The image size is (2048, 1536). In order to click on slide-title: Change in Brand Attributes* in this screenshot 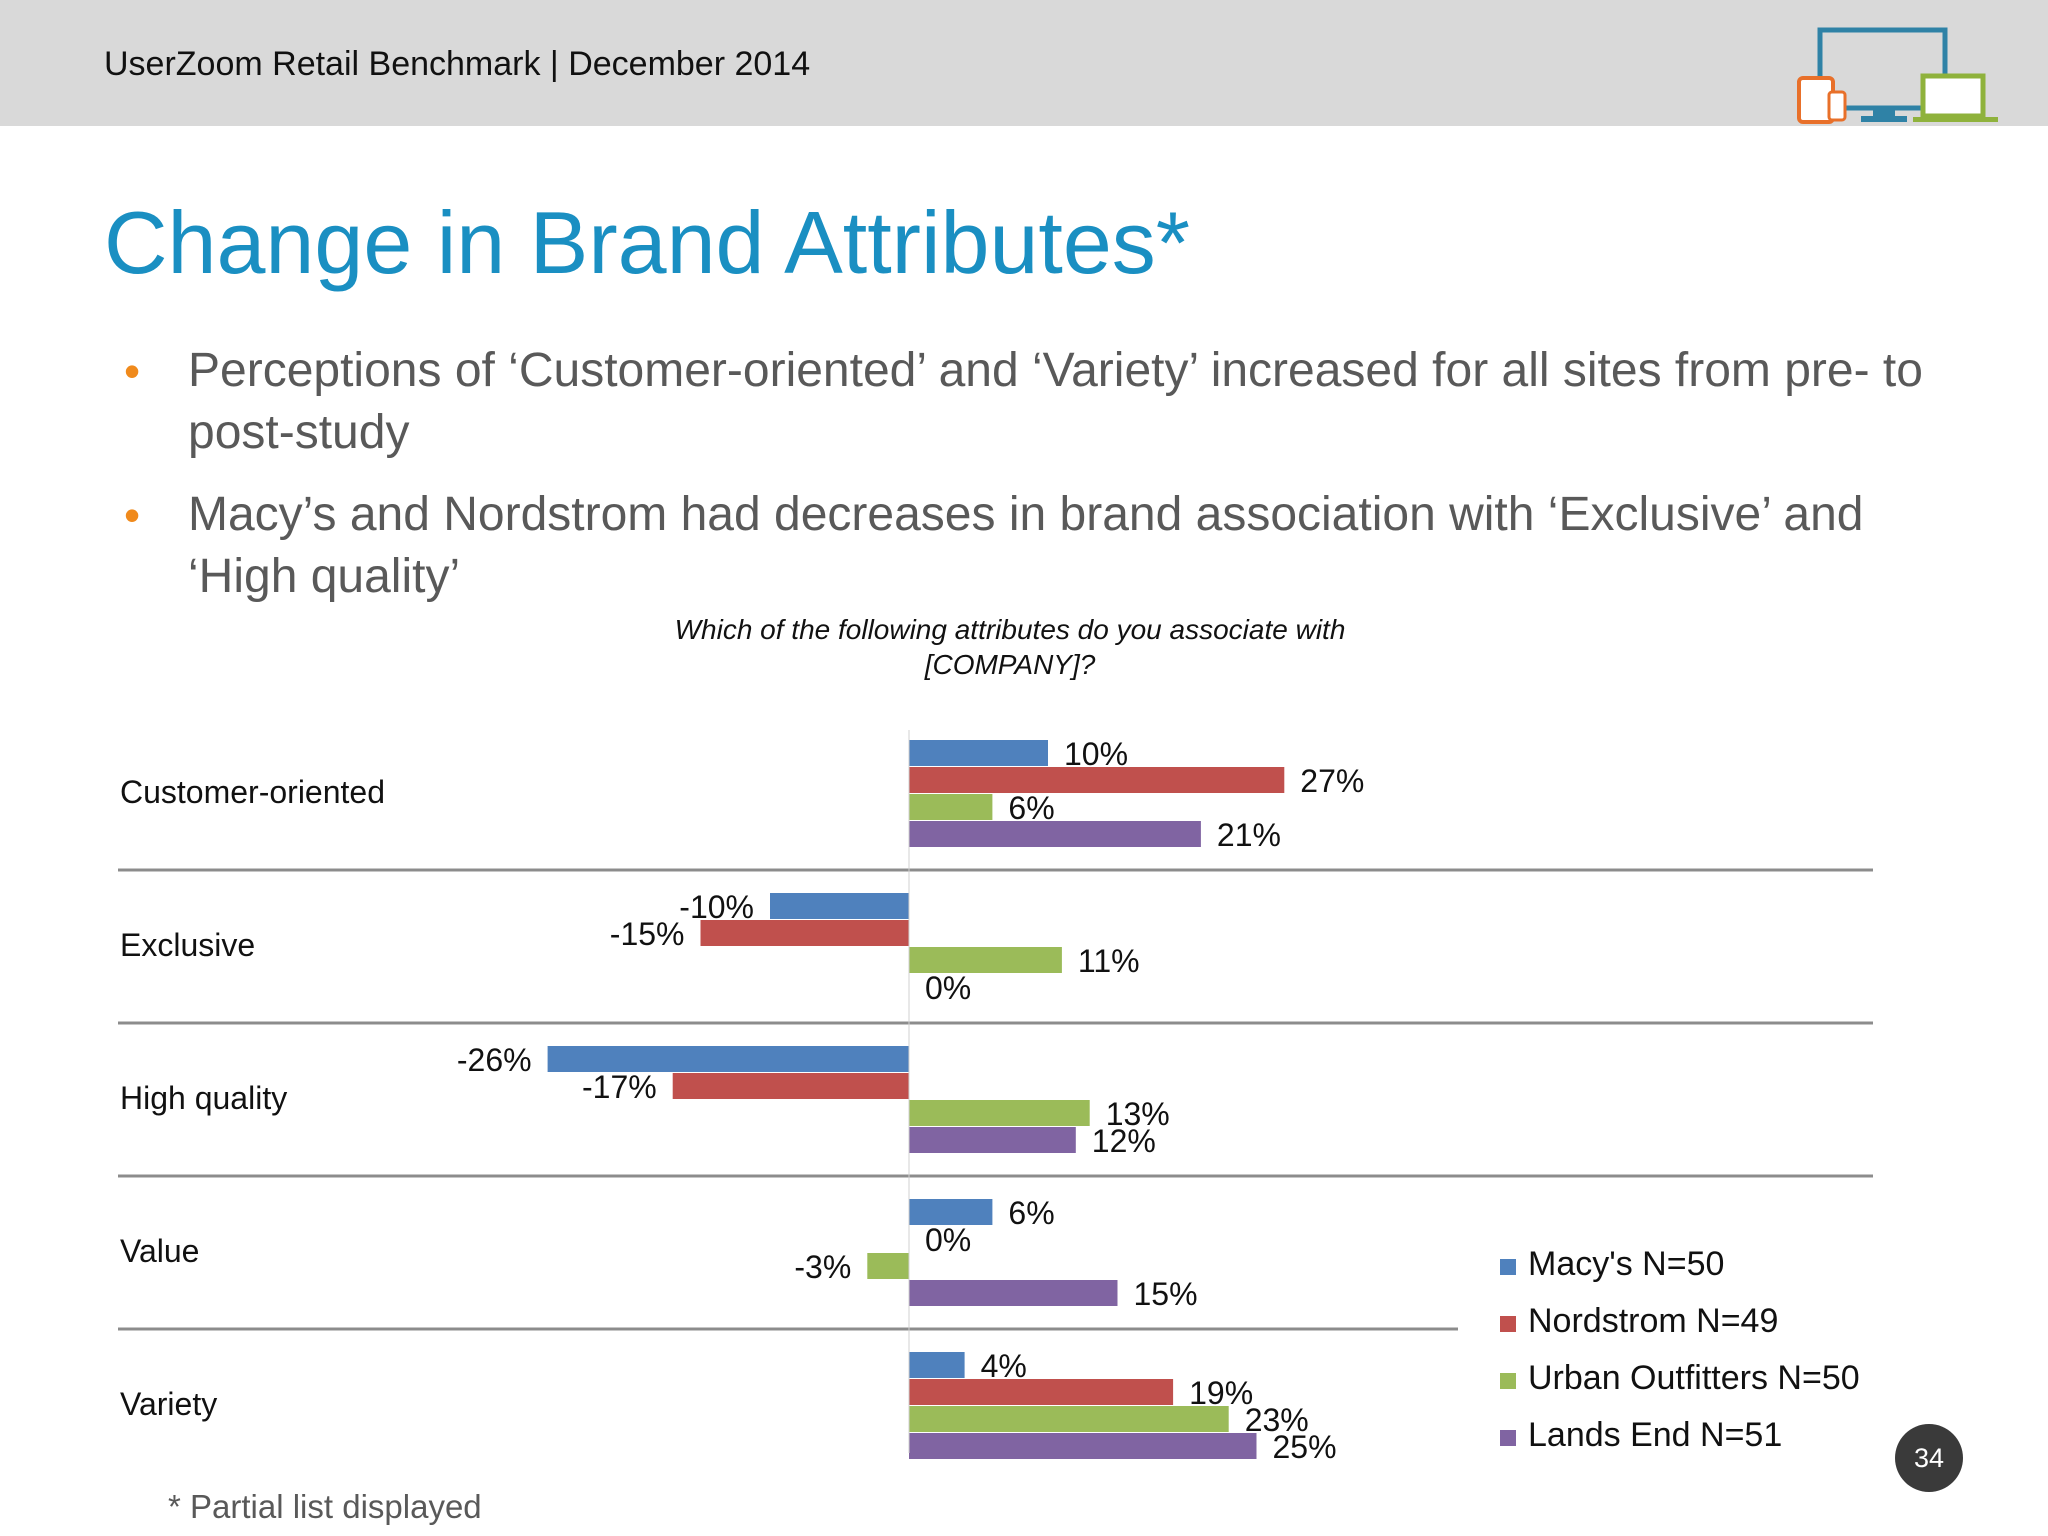, I will do `click(647, 242)`.